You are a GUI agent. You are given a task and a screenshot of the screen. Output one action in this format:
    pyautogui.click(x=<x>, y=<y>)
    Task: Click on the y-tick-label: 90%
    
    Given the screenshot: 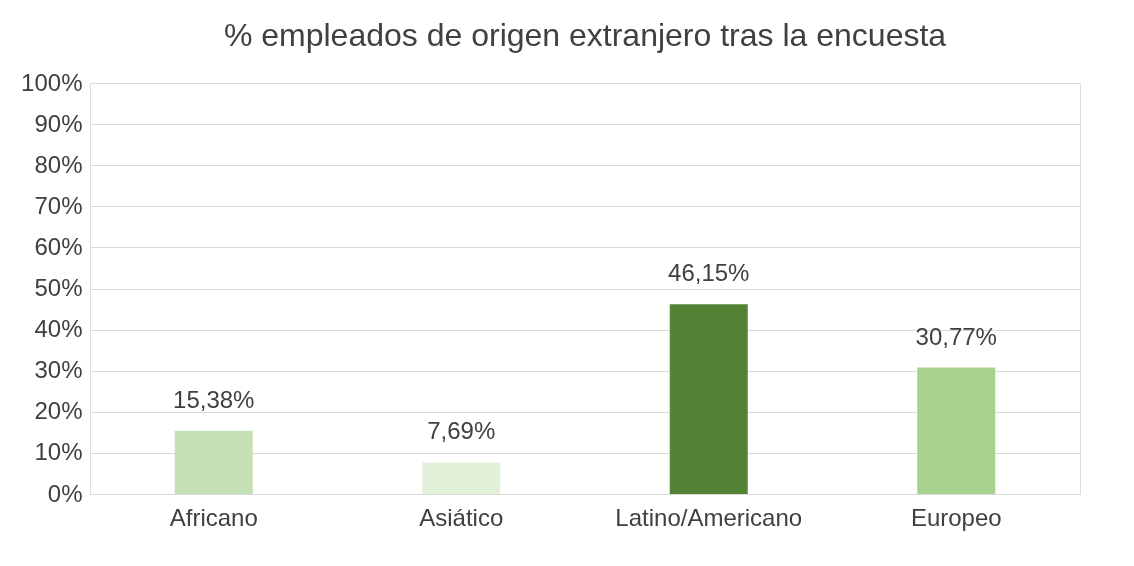 What is the action you would take?
    pyautogui.click(x=58, y=123)
    